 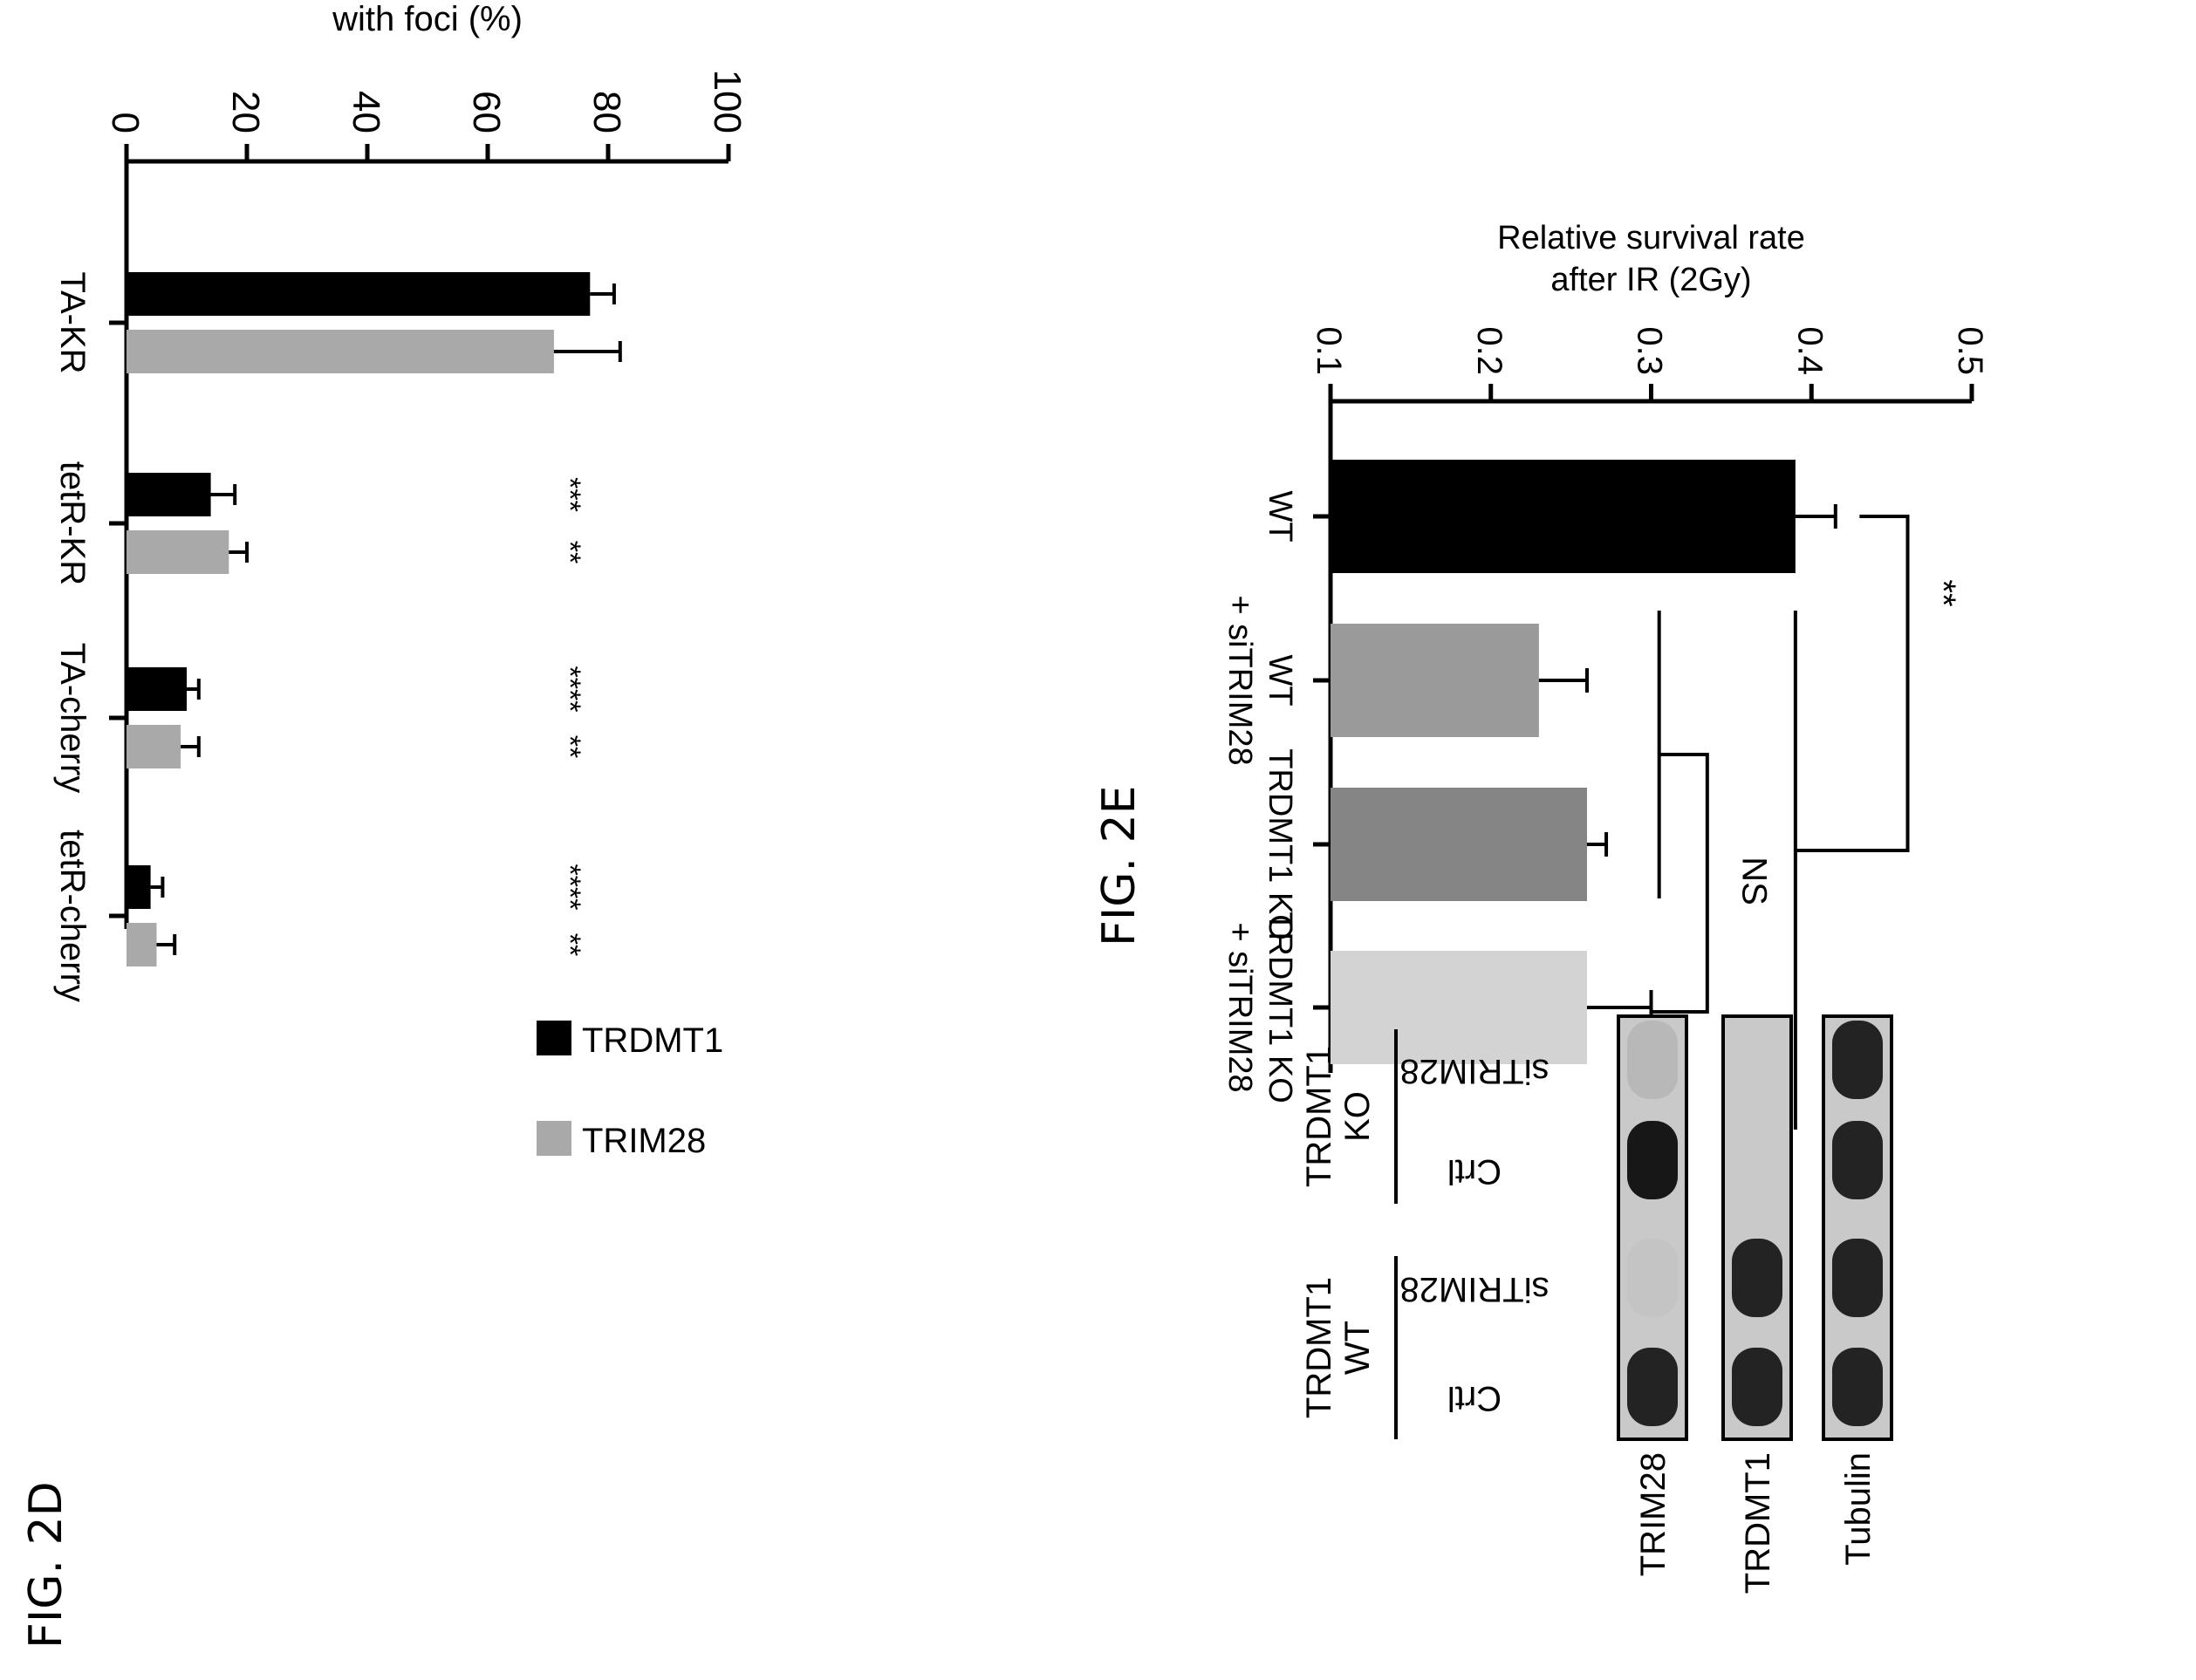 I want to click on y-axis-label: Frequency of cellswith foci (%), so click(x=428, y=19).